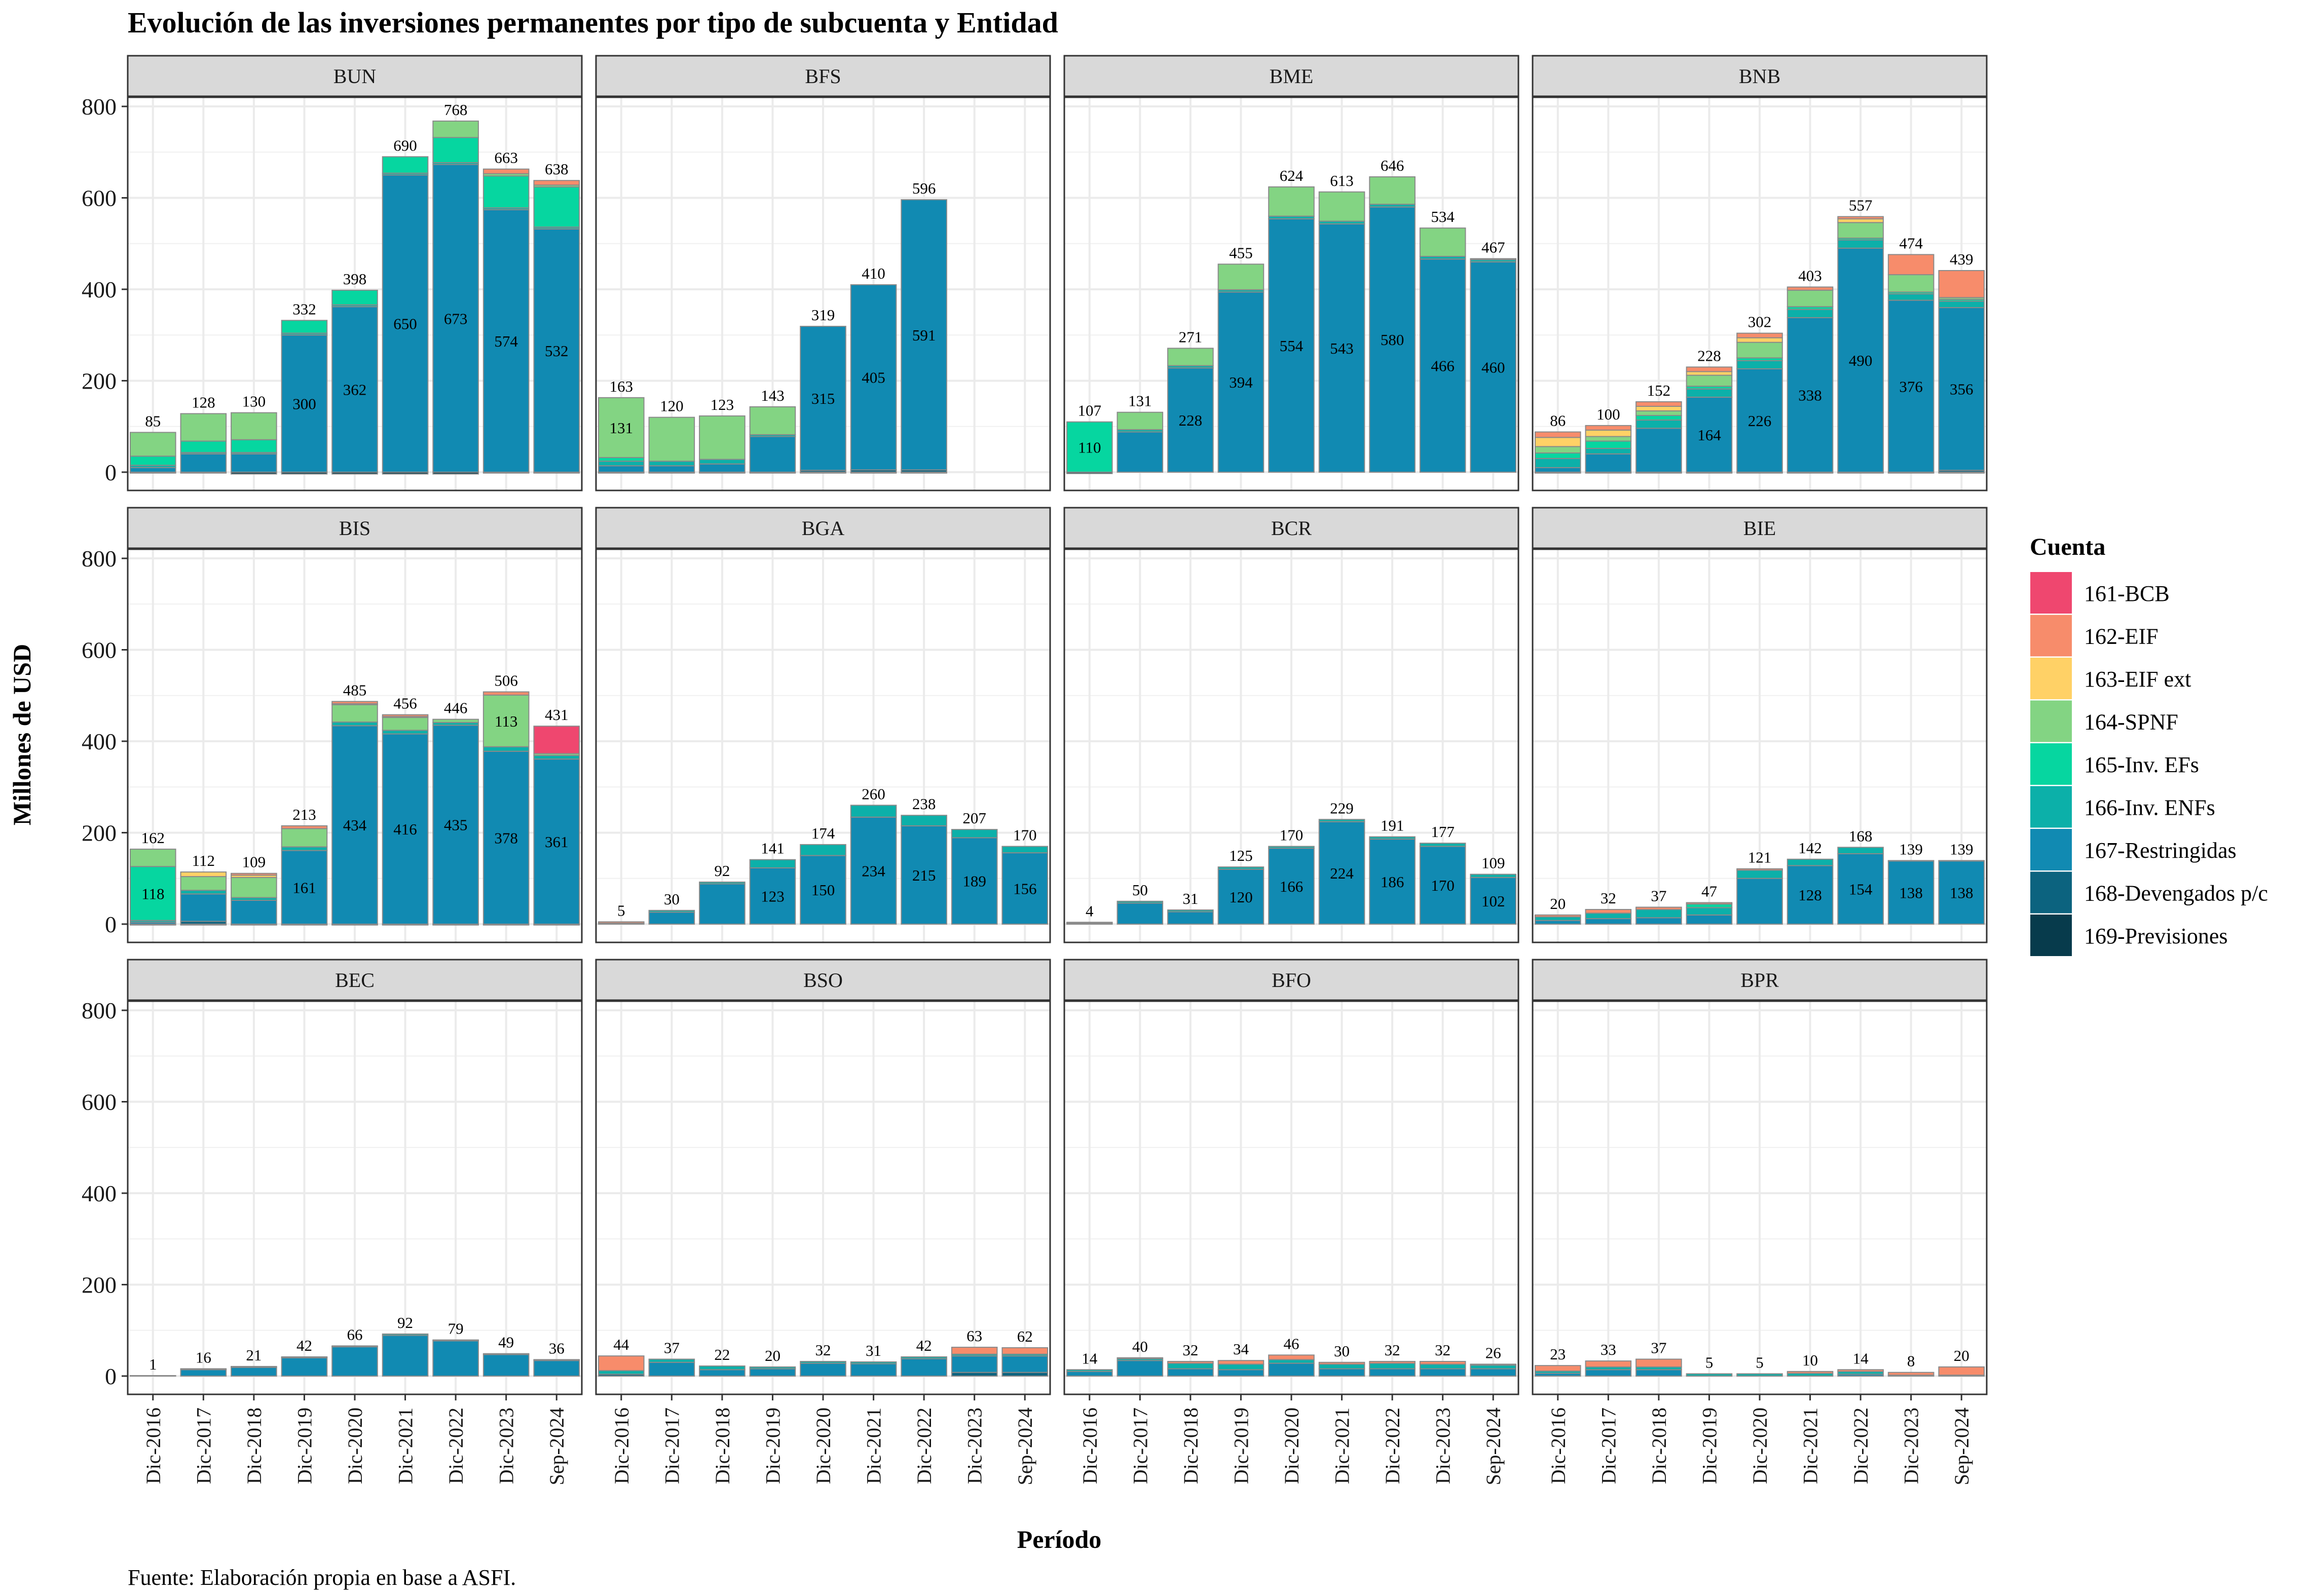 The width and height of the screenshot is (2306, 1596). I want to click on total-label: 162, so click(153, 838).